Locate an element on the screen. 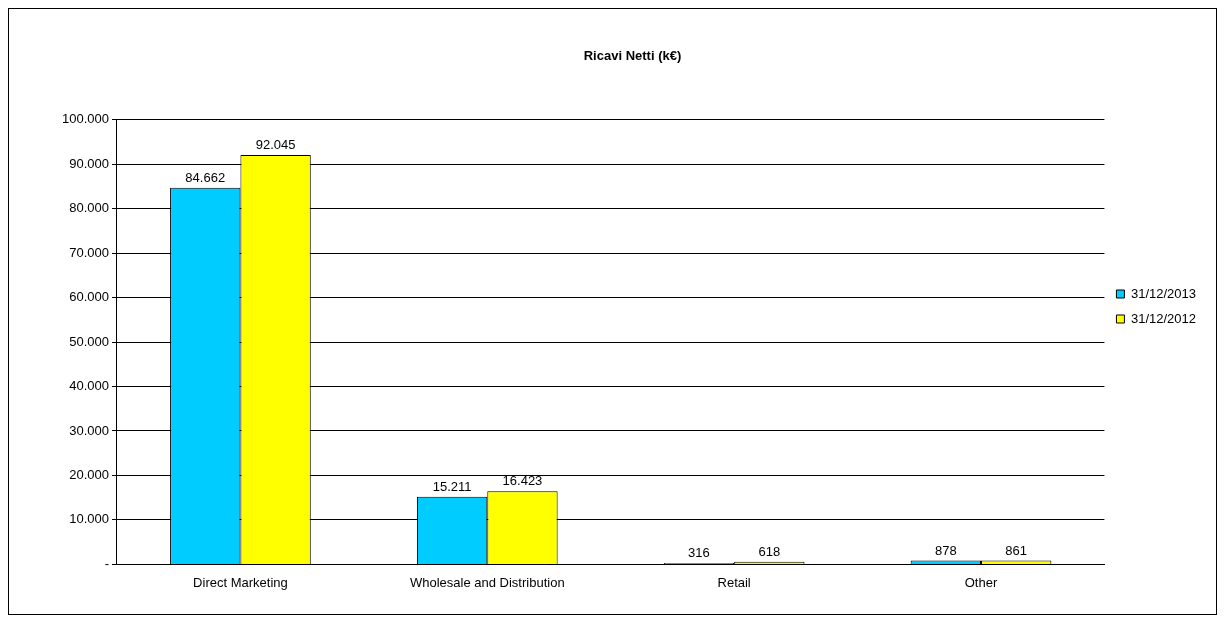  y-tick-label: 30.000 is located at coordinates (89, 430).